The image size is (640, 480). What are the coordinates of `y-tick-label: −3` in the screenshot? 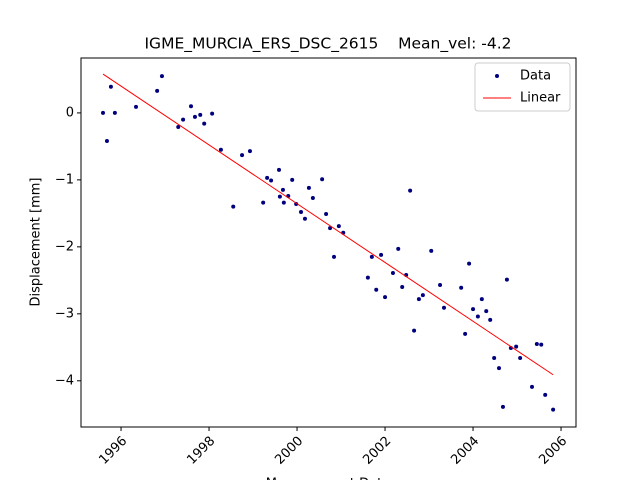 It's located at (64, 313).